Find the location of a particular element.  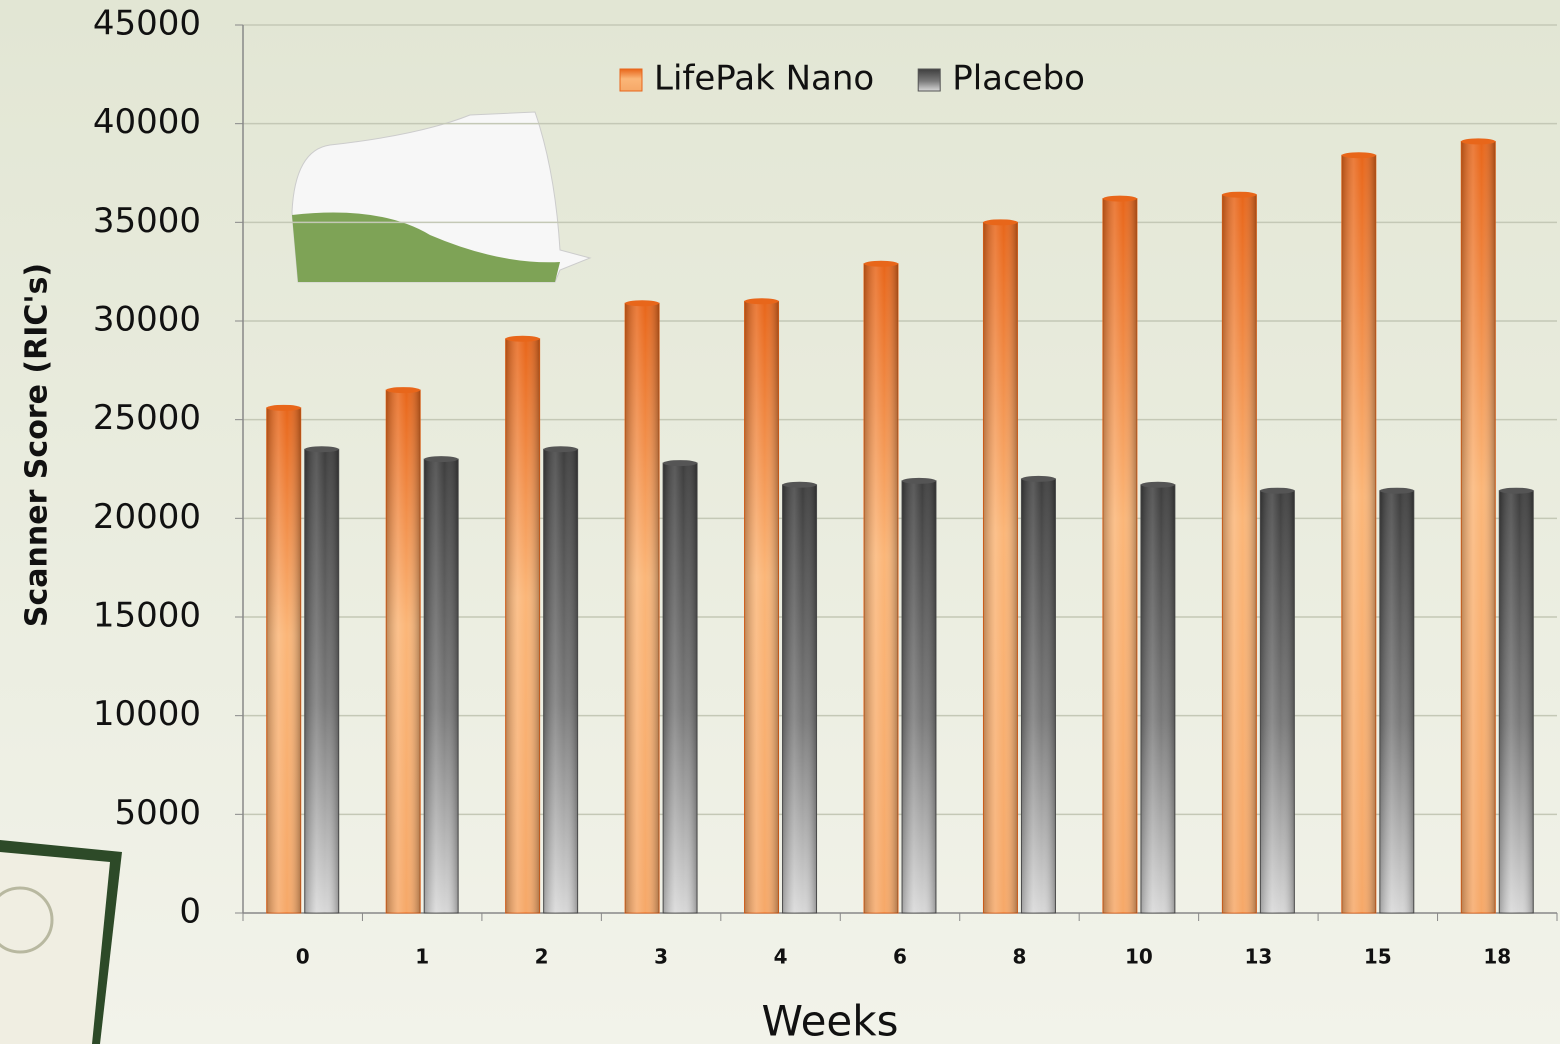

y-tick-label: 30000 is located at coordinates (147, 320).